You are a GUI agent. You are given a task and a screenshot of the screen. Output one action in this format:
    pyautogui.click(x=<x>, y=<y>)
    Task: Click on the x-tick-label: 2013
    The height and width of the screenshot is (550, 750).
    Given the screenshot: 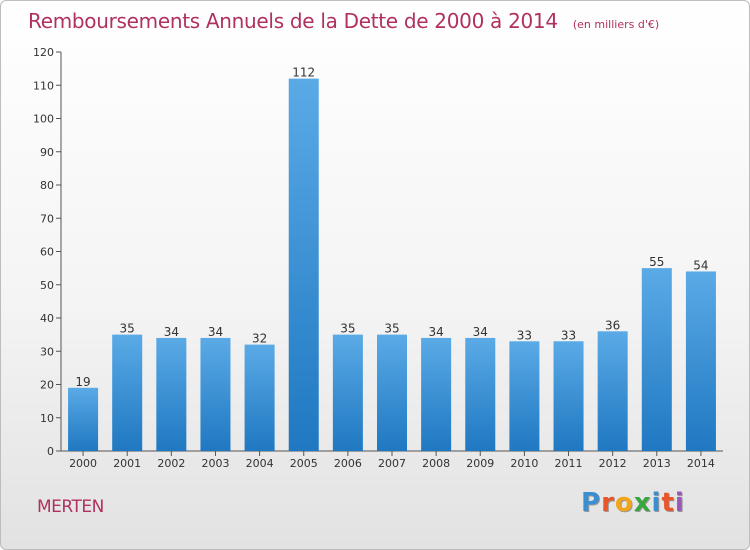 What is the action you would take?
    pyautogui.click(x=657, y=463)
    